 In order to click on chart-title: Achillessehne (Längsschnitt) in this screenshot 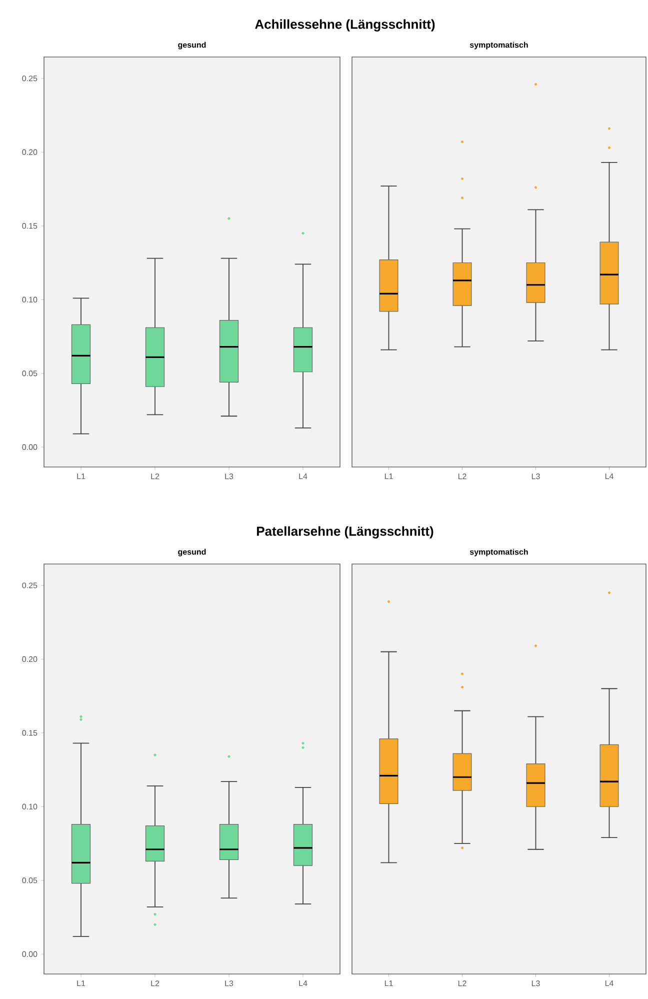, I will do `click(345, 25)`.